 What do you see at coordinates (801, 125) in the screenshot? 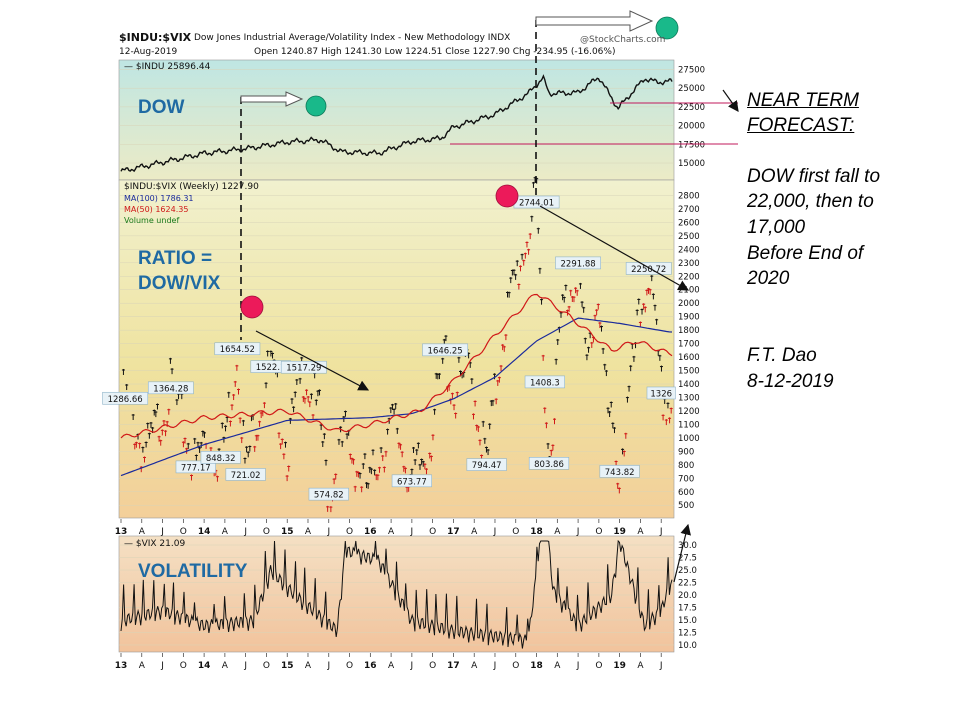
I see `forecast-title-2: FORECAST:` at bounding box center [801, 125].